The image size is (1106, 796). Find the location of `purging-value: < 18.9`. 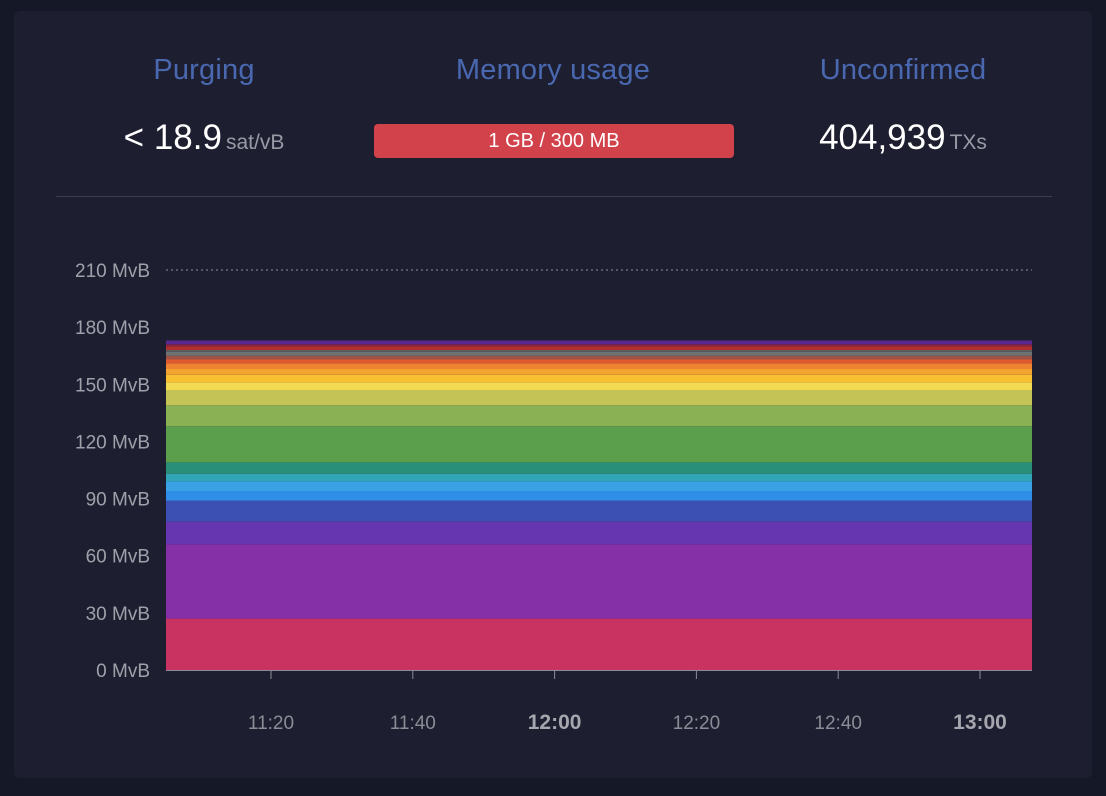

purging-value: < 18.9 is located at coordinates (172, 137).